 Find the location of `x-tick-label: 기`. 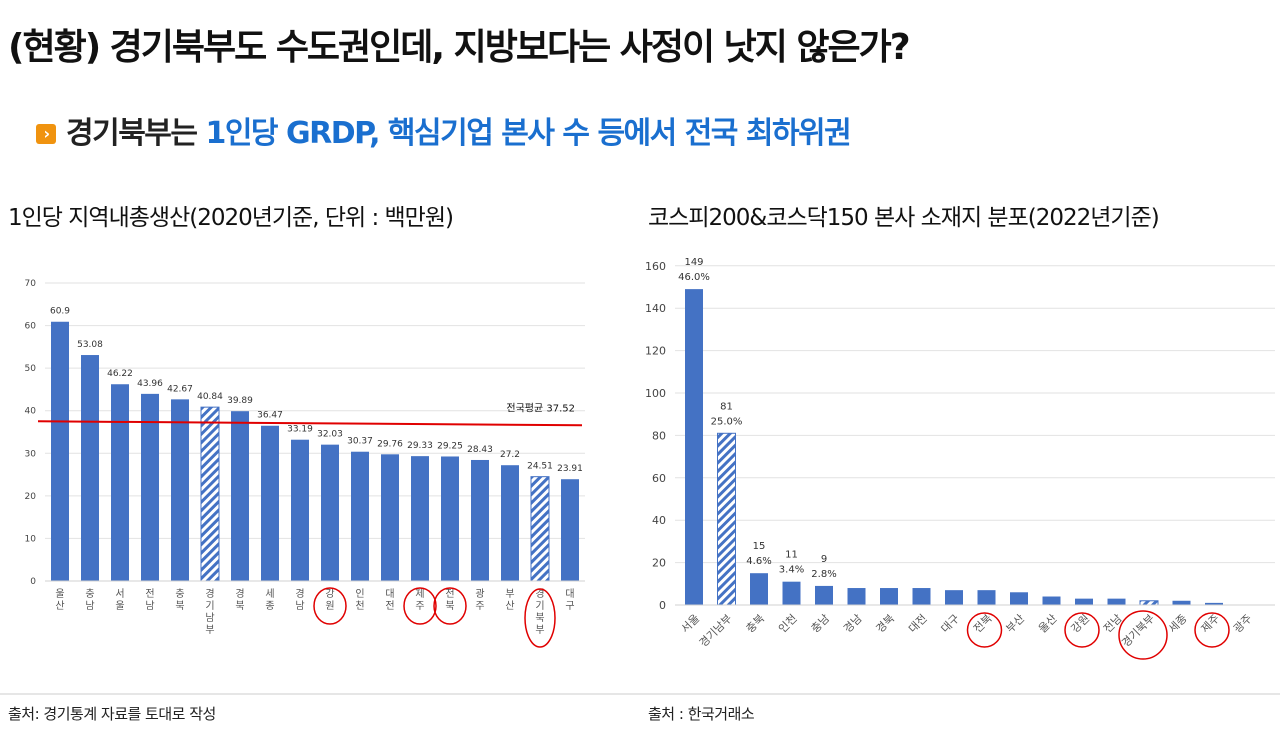

x-tick-label: 기 is located at coordinates (209, 606).